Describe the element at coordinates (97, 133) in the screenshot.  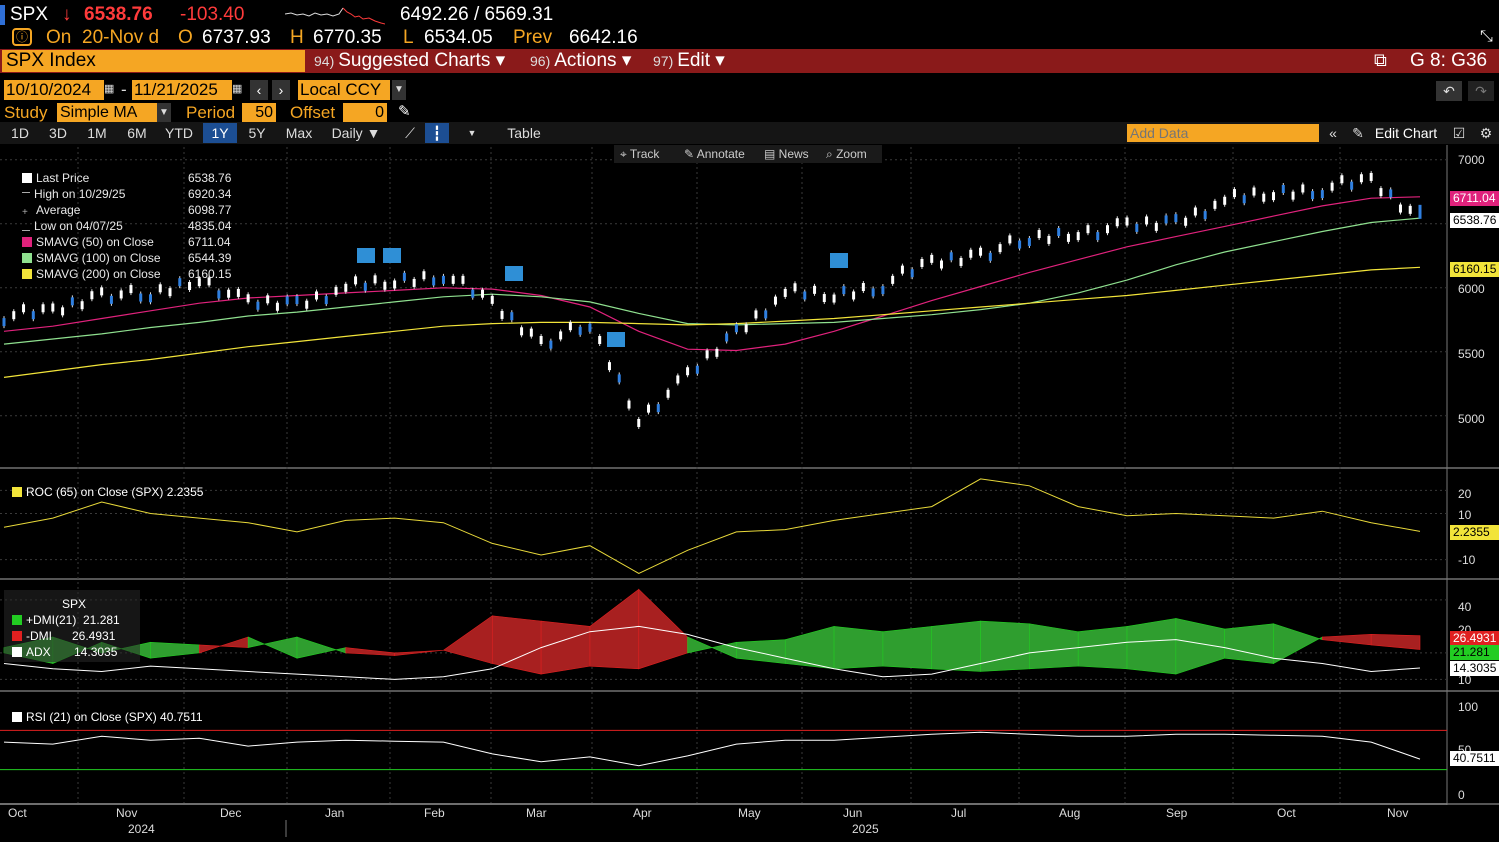
I see `range-1m: 1M` at that location.